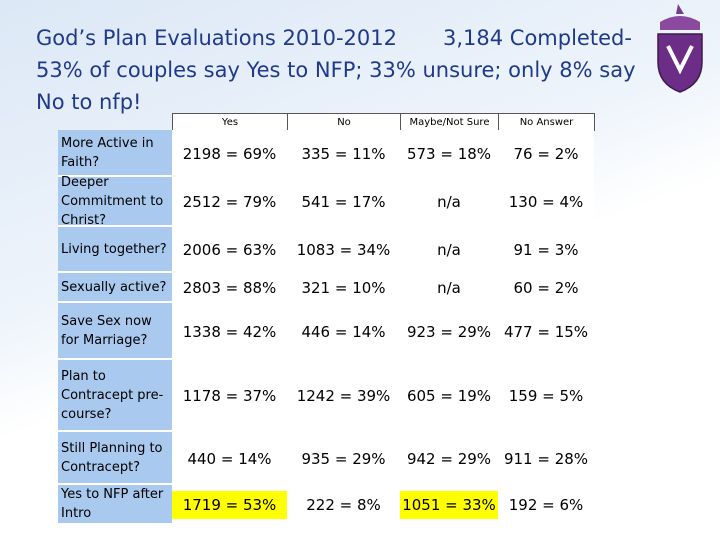 The width and height of the screenshot is (720, 540). What do you see at coordinates (546, 202) in the screenshot?
I see `cell-value: 130 = 4%` at bounding box center [546, 202].